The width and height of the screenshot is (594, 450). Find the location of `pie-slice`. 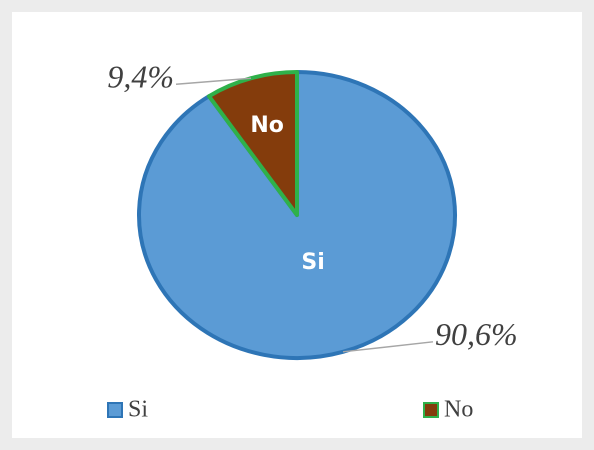

pie-slice is located at coordinates (253, 143).